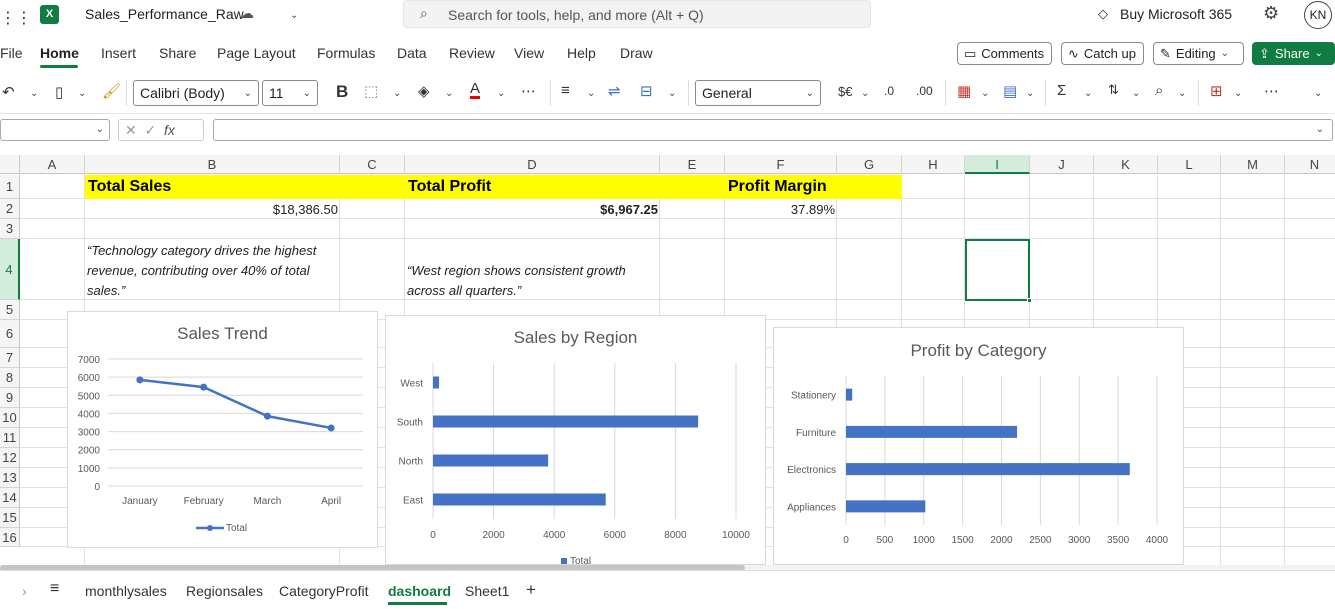  Describe the element at coordinates (55, 588) in the screenshot. I see `all-sheets-icon: ≡` at that location.